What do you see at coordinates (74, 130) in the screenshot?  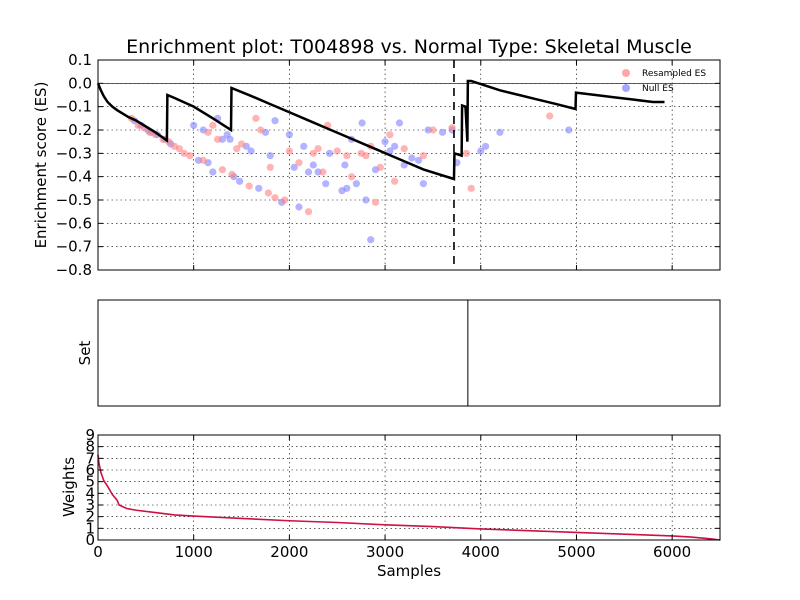 I see `y-tick-label: −0.2` at bounding box center [74, 130].